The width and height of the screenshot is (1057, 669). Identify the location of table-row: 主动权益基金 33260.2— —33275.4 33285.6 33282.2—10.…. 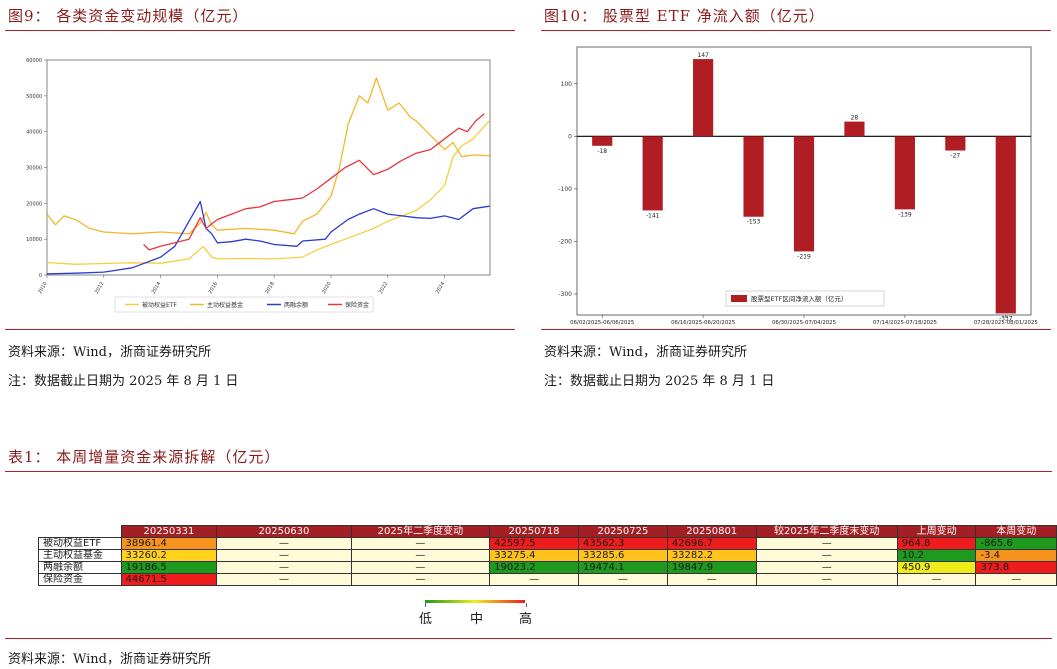
(547, 555).